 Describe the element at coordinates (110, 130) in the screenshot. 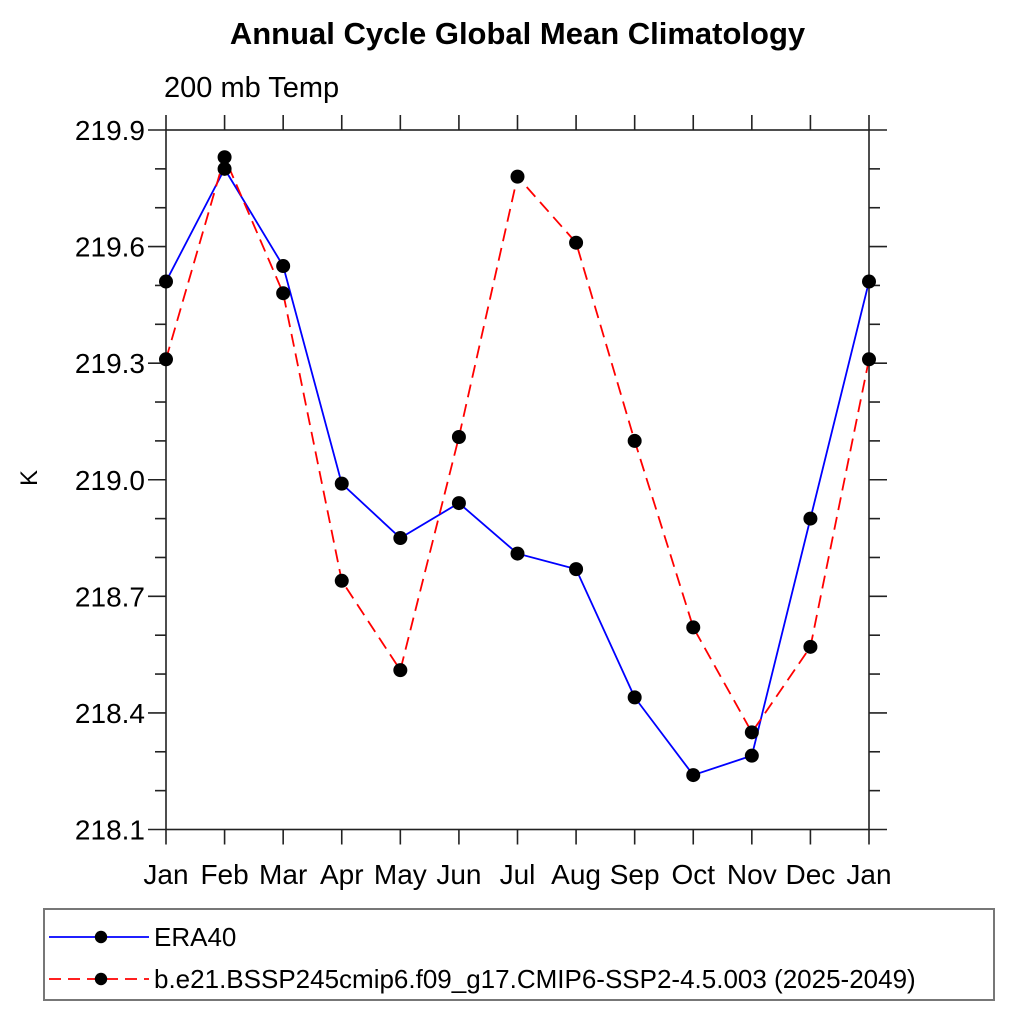

I see `y-tick-label: 219.9` at that location.